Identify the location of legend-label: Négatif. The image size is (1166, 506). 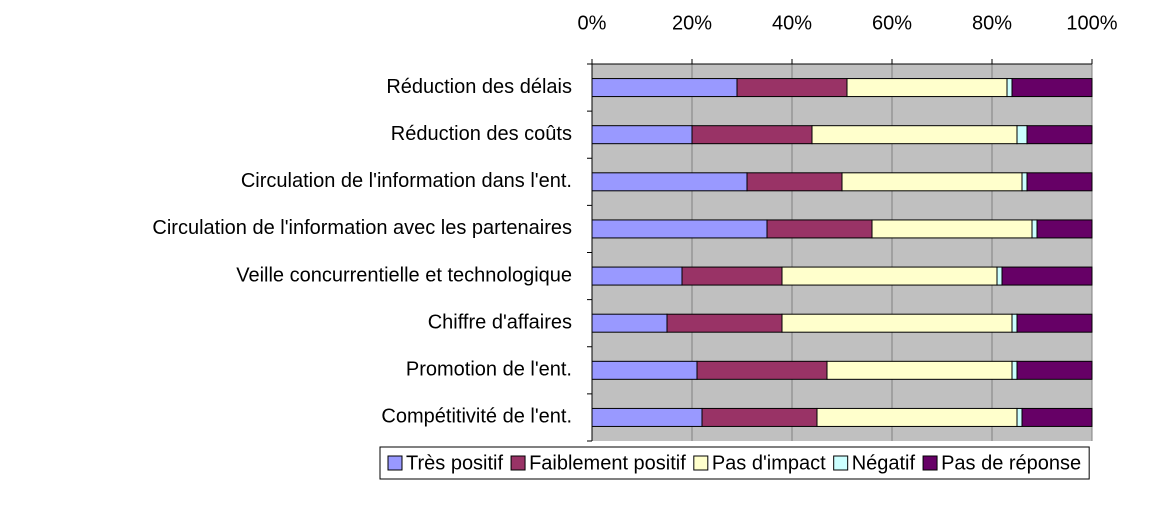
(884, 463).